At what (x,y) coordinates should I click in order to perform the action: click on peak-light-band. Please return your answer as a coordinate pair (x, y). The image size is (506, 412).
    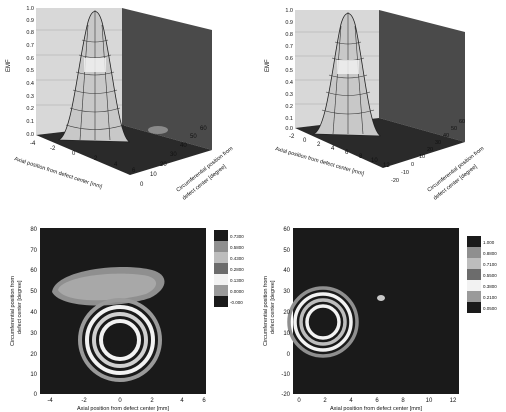
    Looking at the image, I should click on (95, 65).